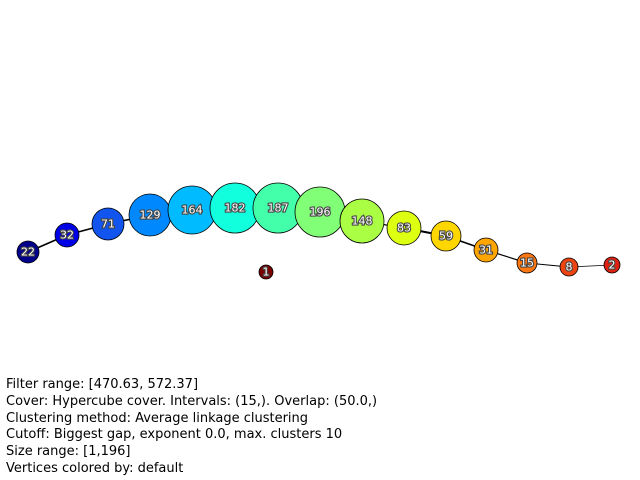  I want to click on graph-node: 22, so click(28, 252).